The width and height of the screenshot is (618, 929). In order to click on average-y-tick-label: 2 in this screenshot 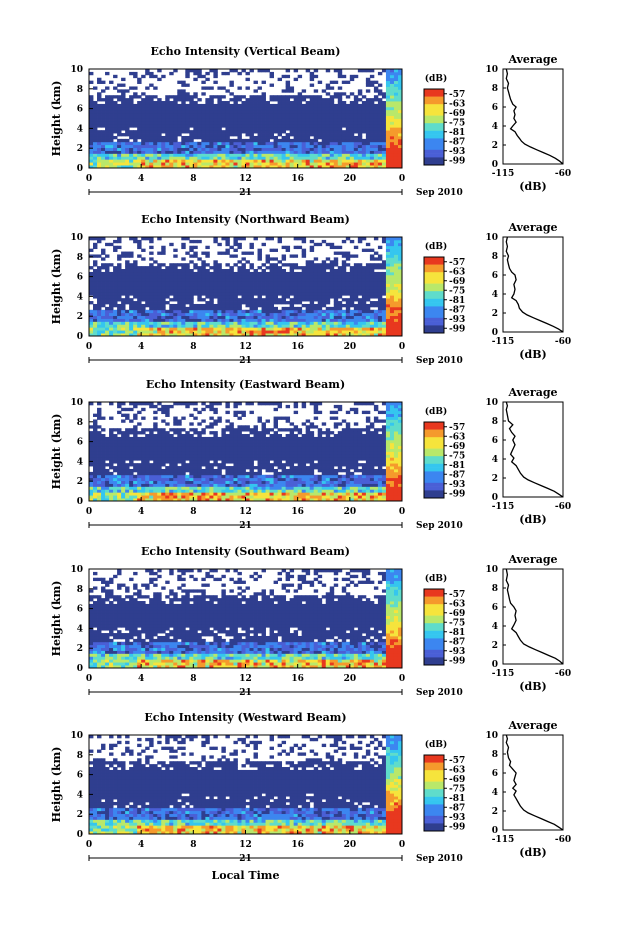, I will do `click(495, 146)`.